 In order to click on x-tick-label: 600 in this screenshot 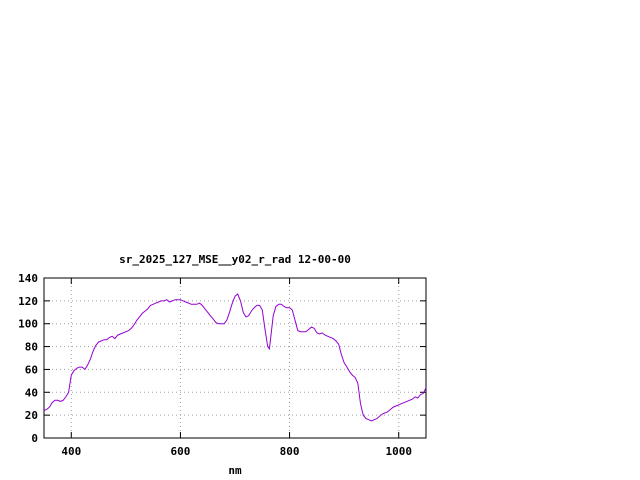, I will do `click(180, 451)`.